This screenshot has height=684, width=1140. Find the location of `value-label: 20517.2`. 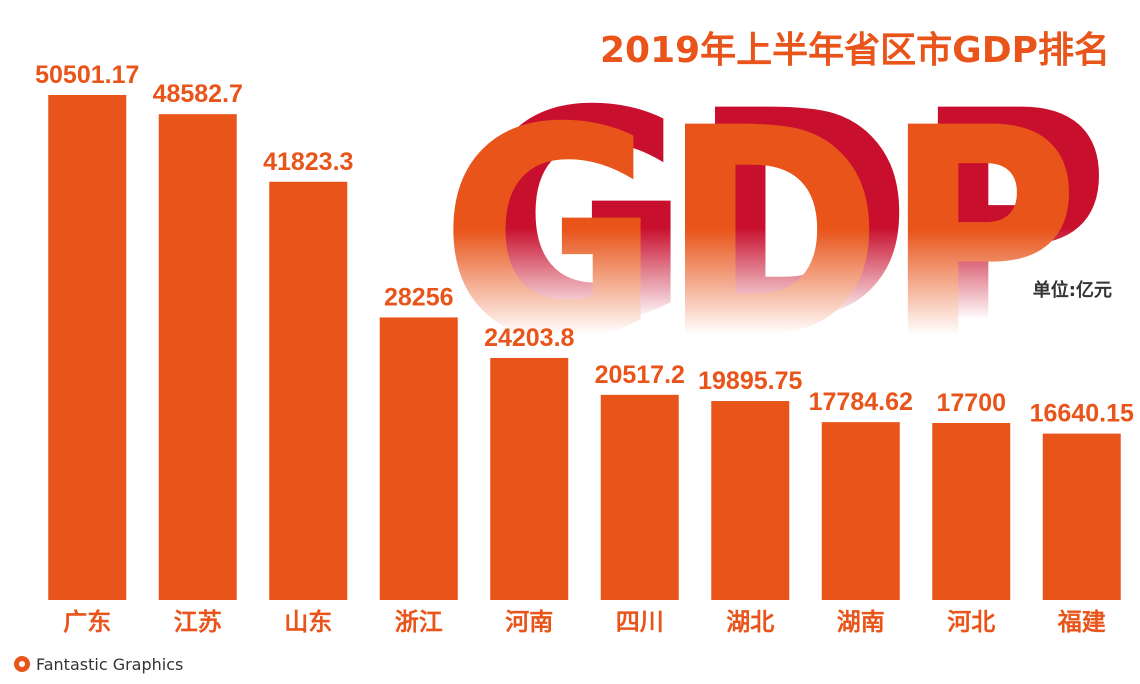

value-label: 20517.2 is located at coordinates (640, 375).